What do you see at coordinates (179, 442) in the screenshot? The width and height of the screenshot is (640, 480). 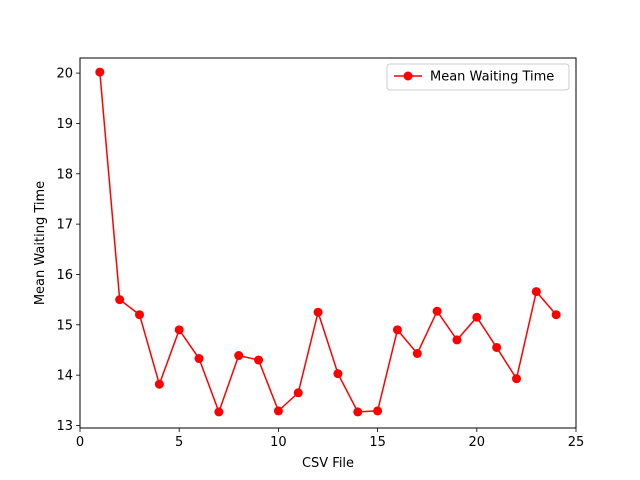 I see `x-tick-label: 5` at bounding box center [179, 442].